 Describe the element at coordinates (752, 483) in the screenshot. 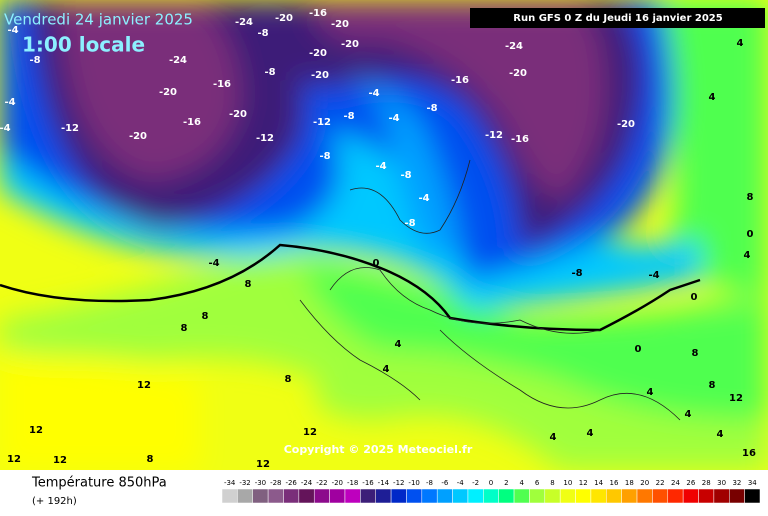

I see `legend-label: 34` at that location.